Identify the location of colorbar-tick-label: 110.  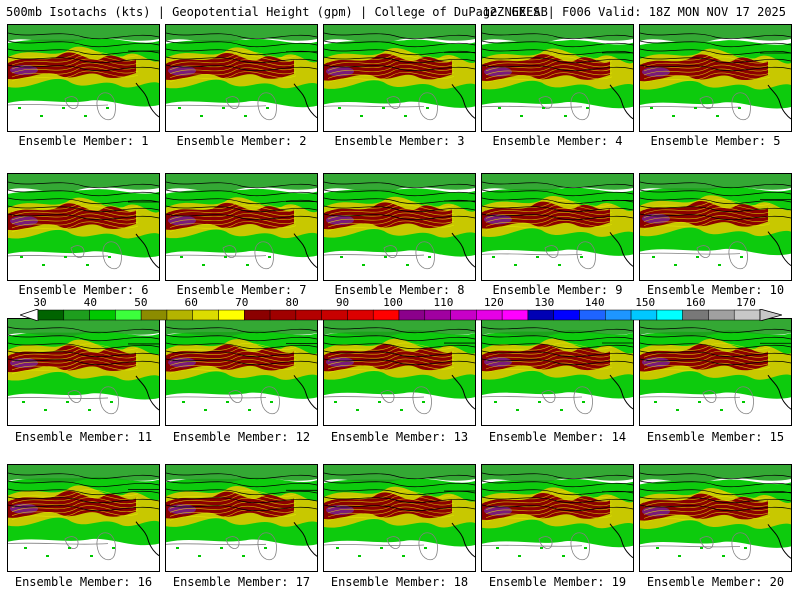
(443, 302).